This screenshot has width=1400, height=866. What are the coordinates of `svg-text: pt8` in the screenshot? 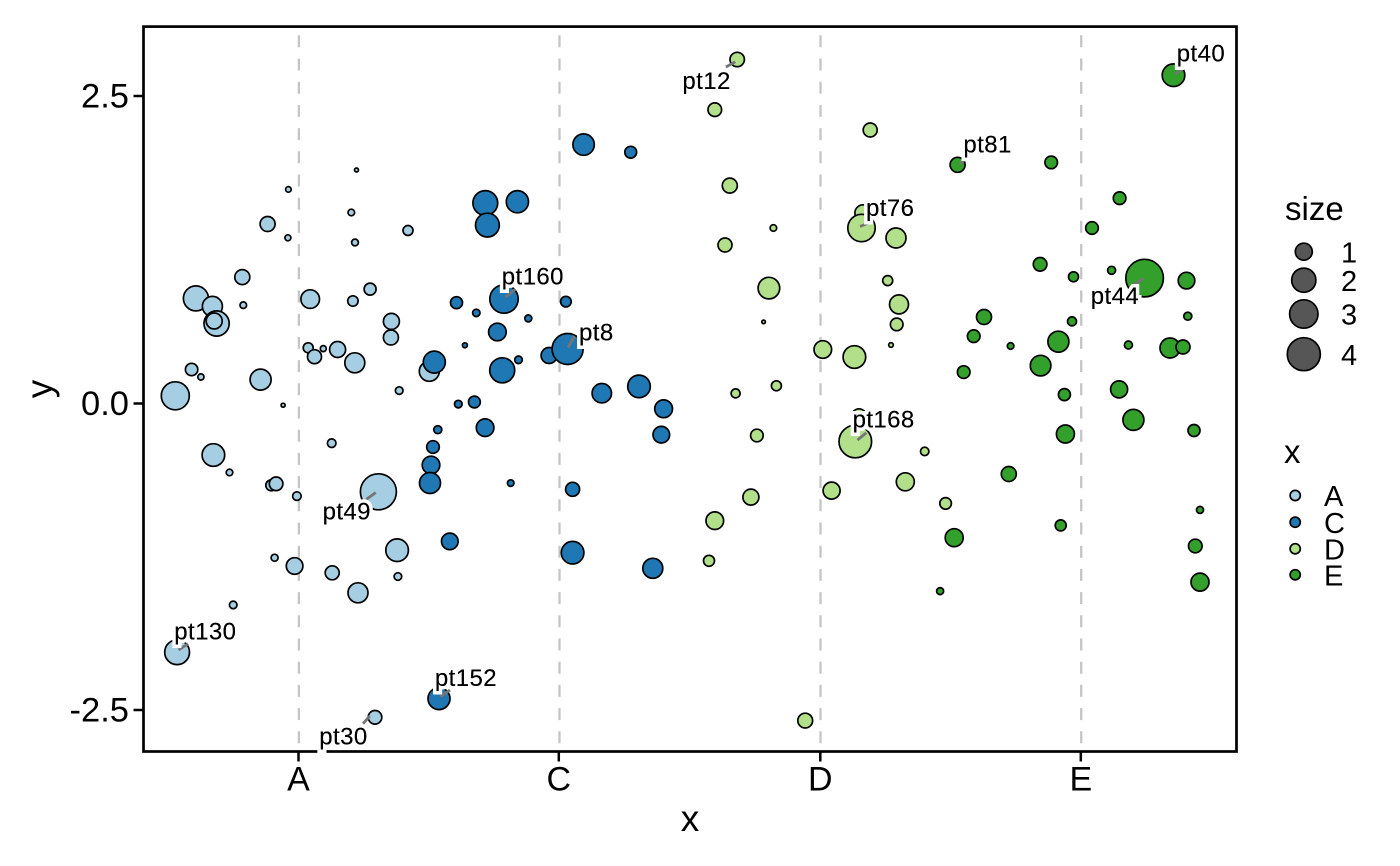 It's located at (596, 333).